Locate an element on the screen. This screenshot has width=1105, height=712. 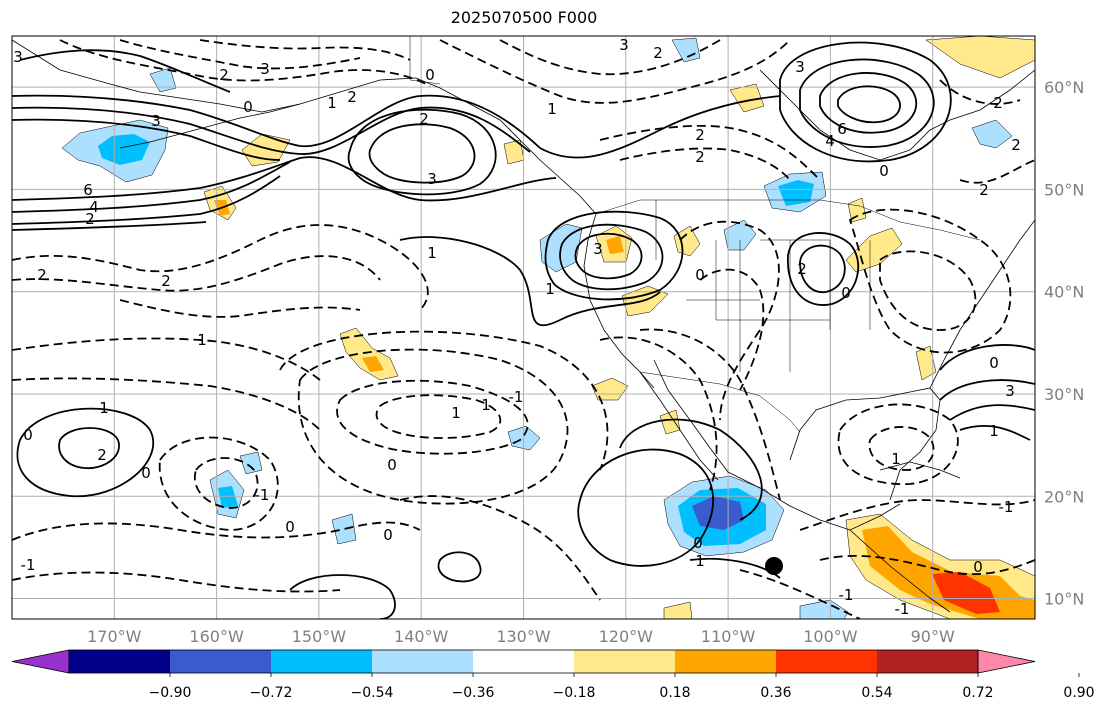
shade-blue-sw-pac is located at coordinates (344, 529).